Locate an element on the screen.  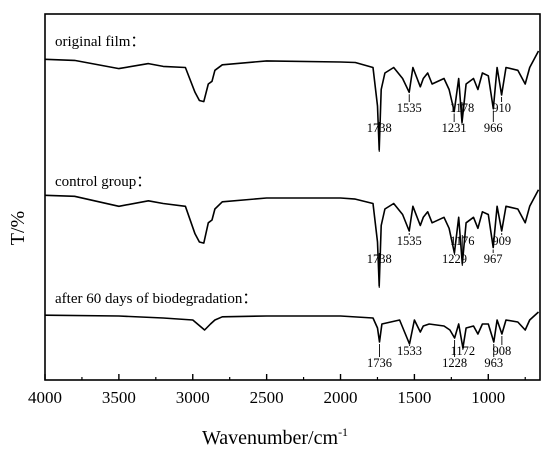
x-tick-label: 1000 is located at coordinates (488, 397).